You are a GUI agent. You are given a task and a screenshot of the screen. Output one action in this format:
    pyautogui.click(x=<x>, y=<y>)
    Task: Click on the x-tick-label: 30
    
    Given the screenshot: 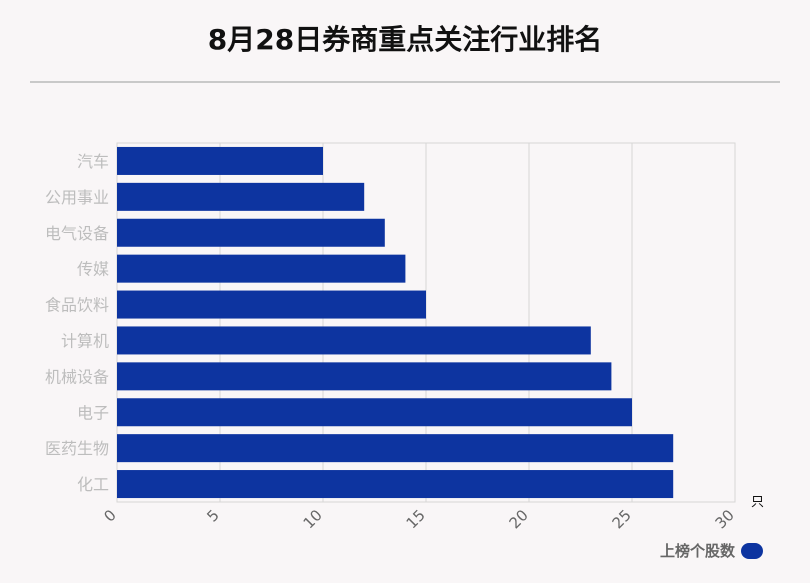 What is the action you would take?
    pyautogui.click(x=725, y=519)
    